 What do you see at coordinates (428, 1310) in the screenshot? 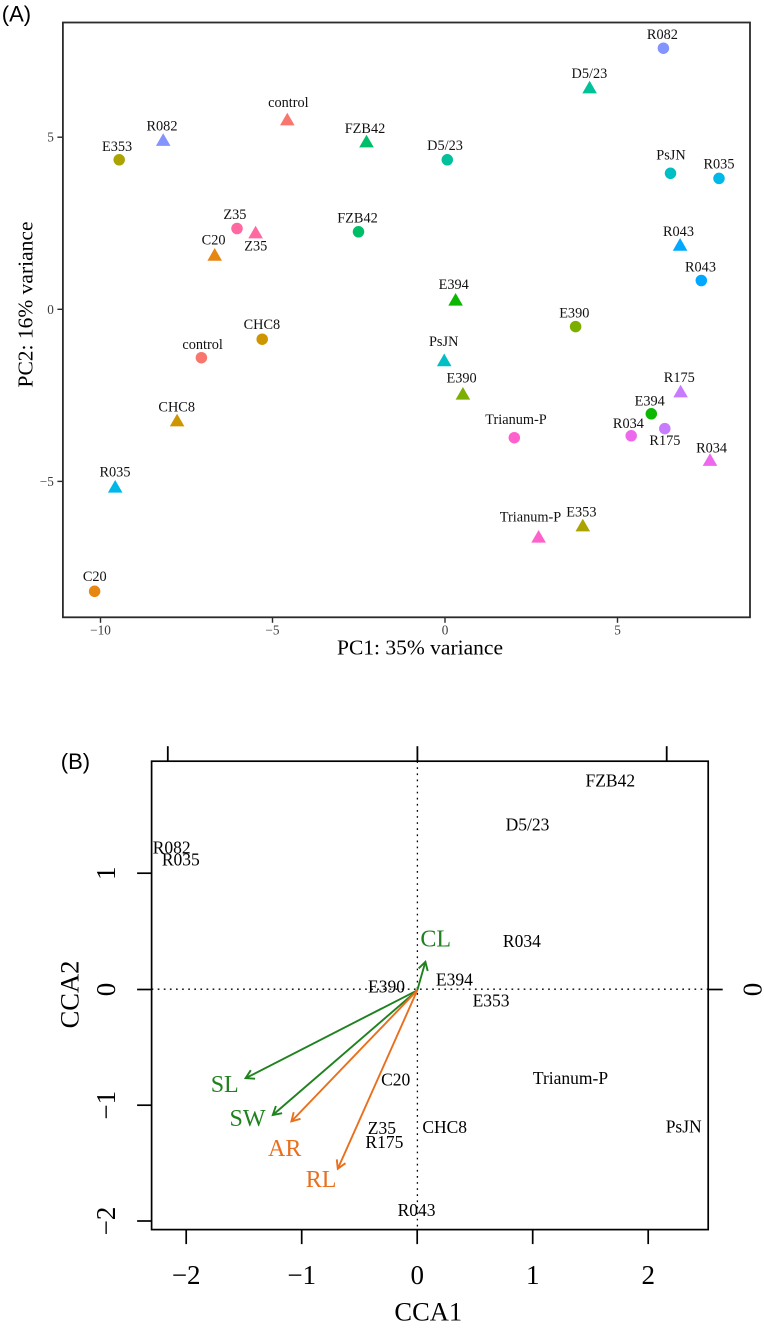
I see `svg-text: CCA1` at bounding box center [428, 1310].